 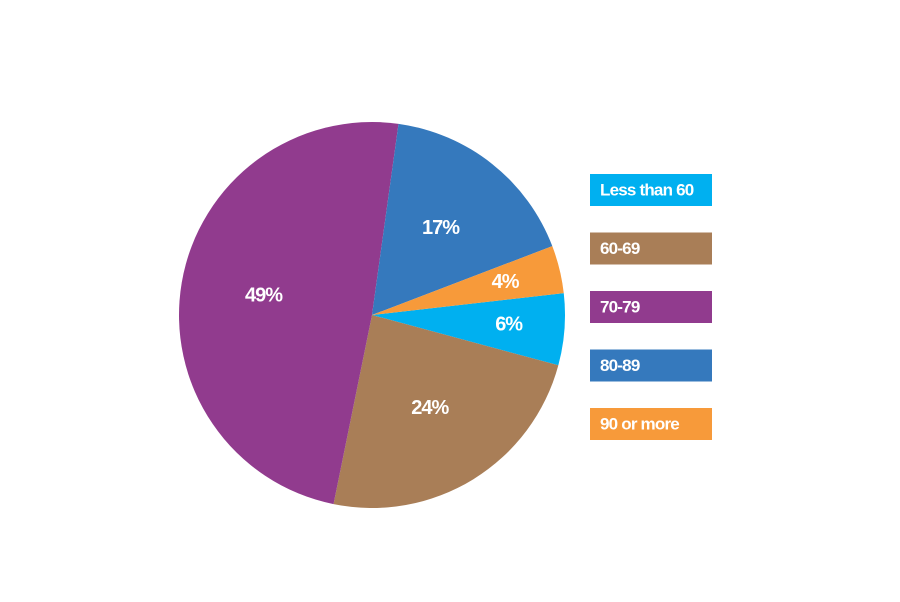 What do you see at coordinates (620, 248) in the screenshot?
I see `legend-label: 60-69` at bounding box center [620, 248].